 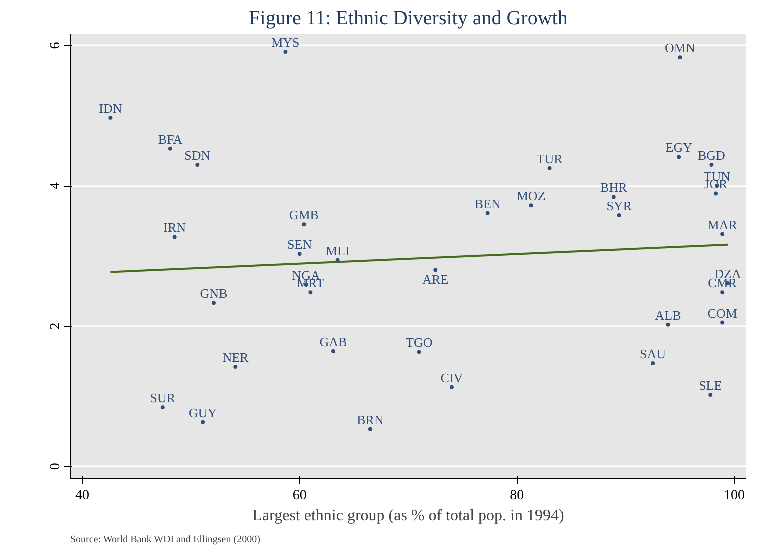 What do you see at coordinates (408, 19) in the screenshot?
I see `chart-title: Figure 11: Ethnic Diversity and Growth` at bounding box center [408, 19].